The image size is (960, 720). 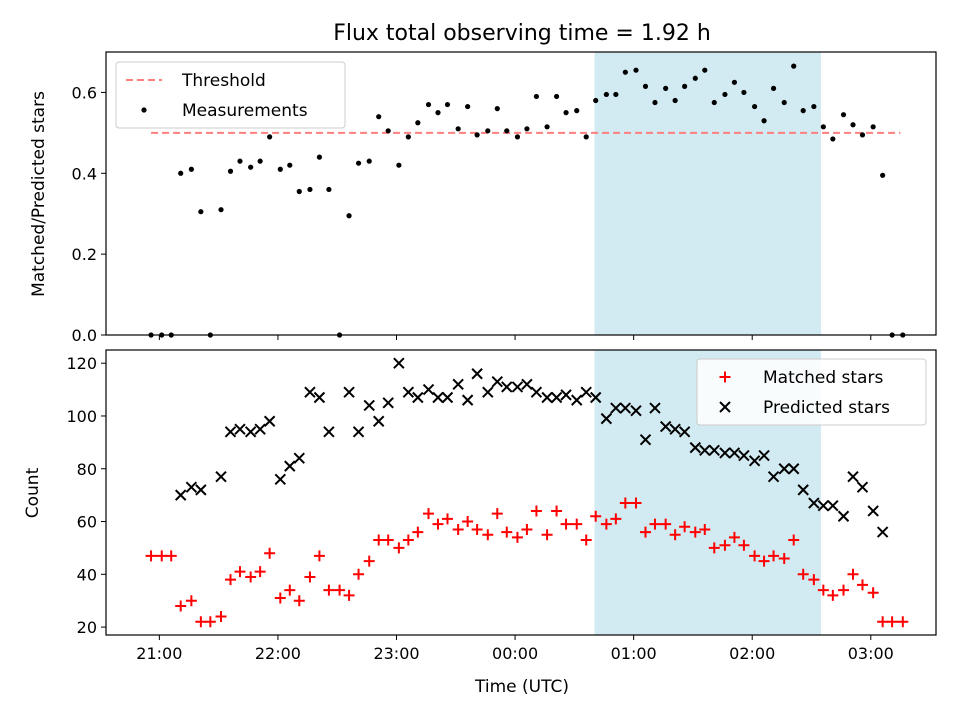 I want to click on legend-measurement-swatch, so click(x=144, y=110).